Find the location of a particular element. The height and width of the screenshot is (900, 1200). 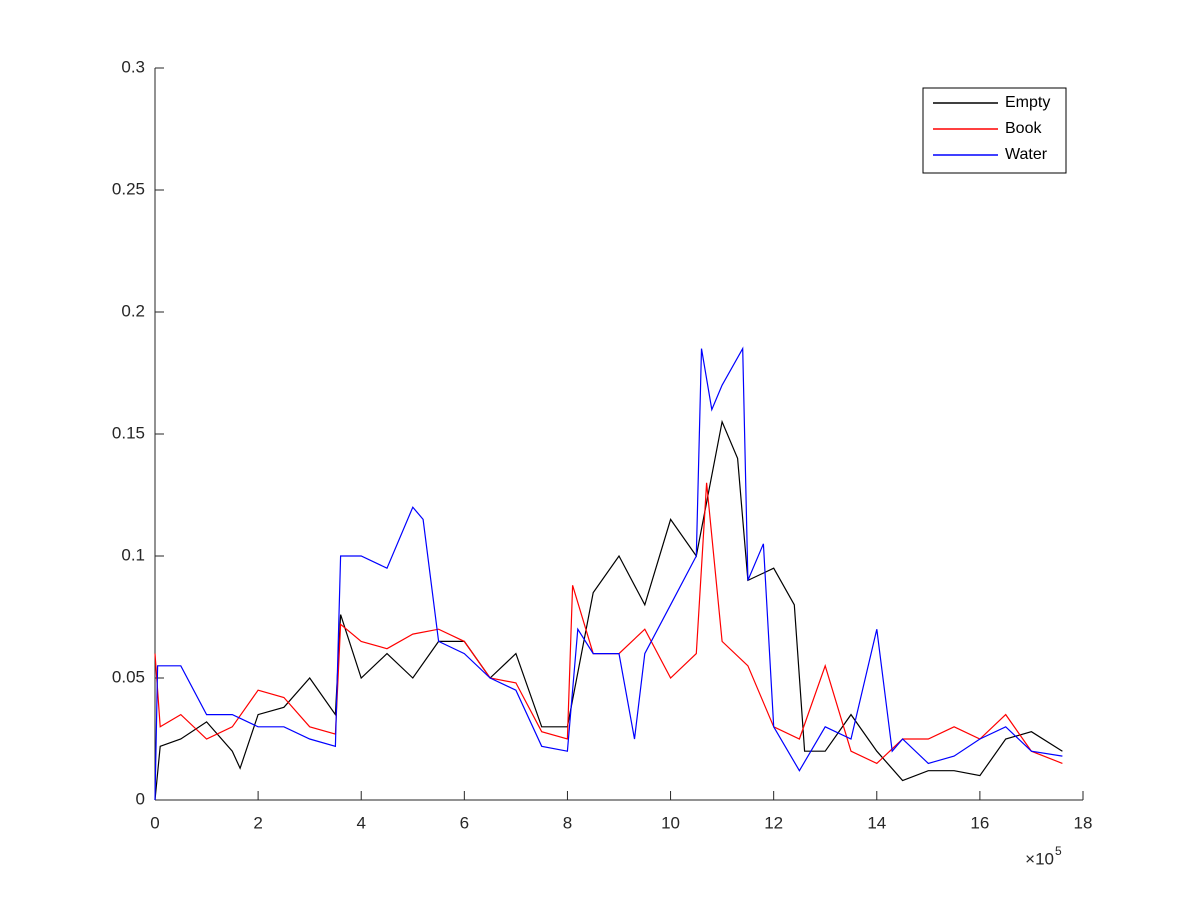

y-tick-label: 0.1 is located at coordinates (133, 554).